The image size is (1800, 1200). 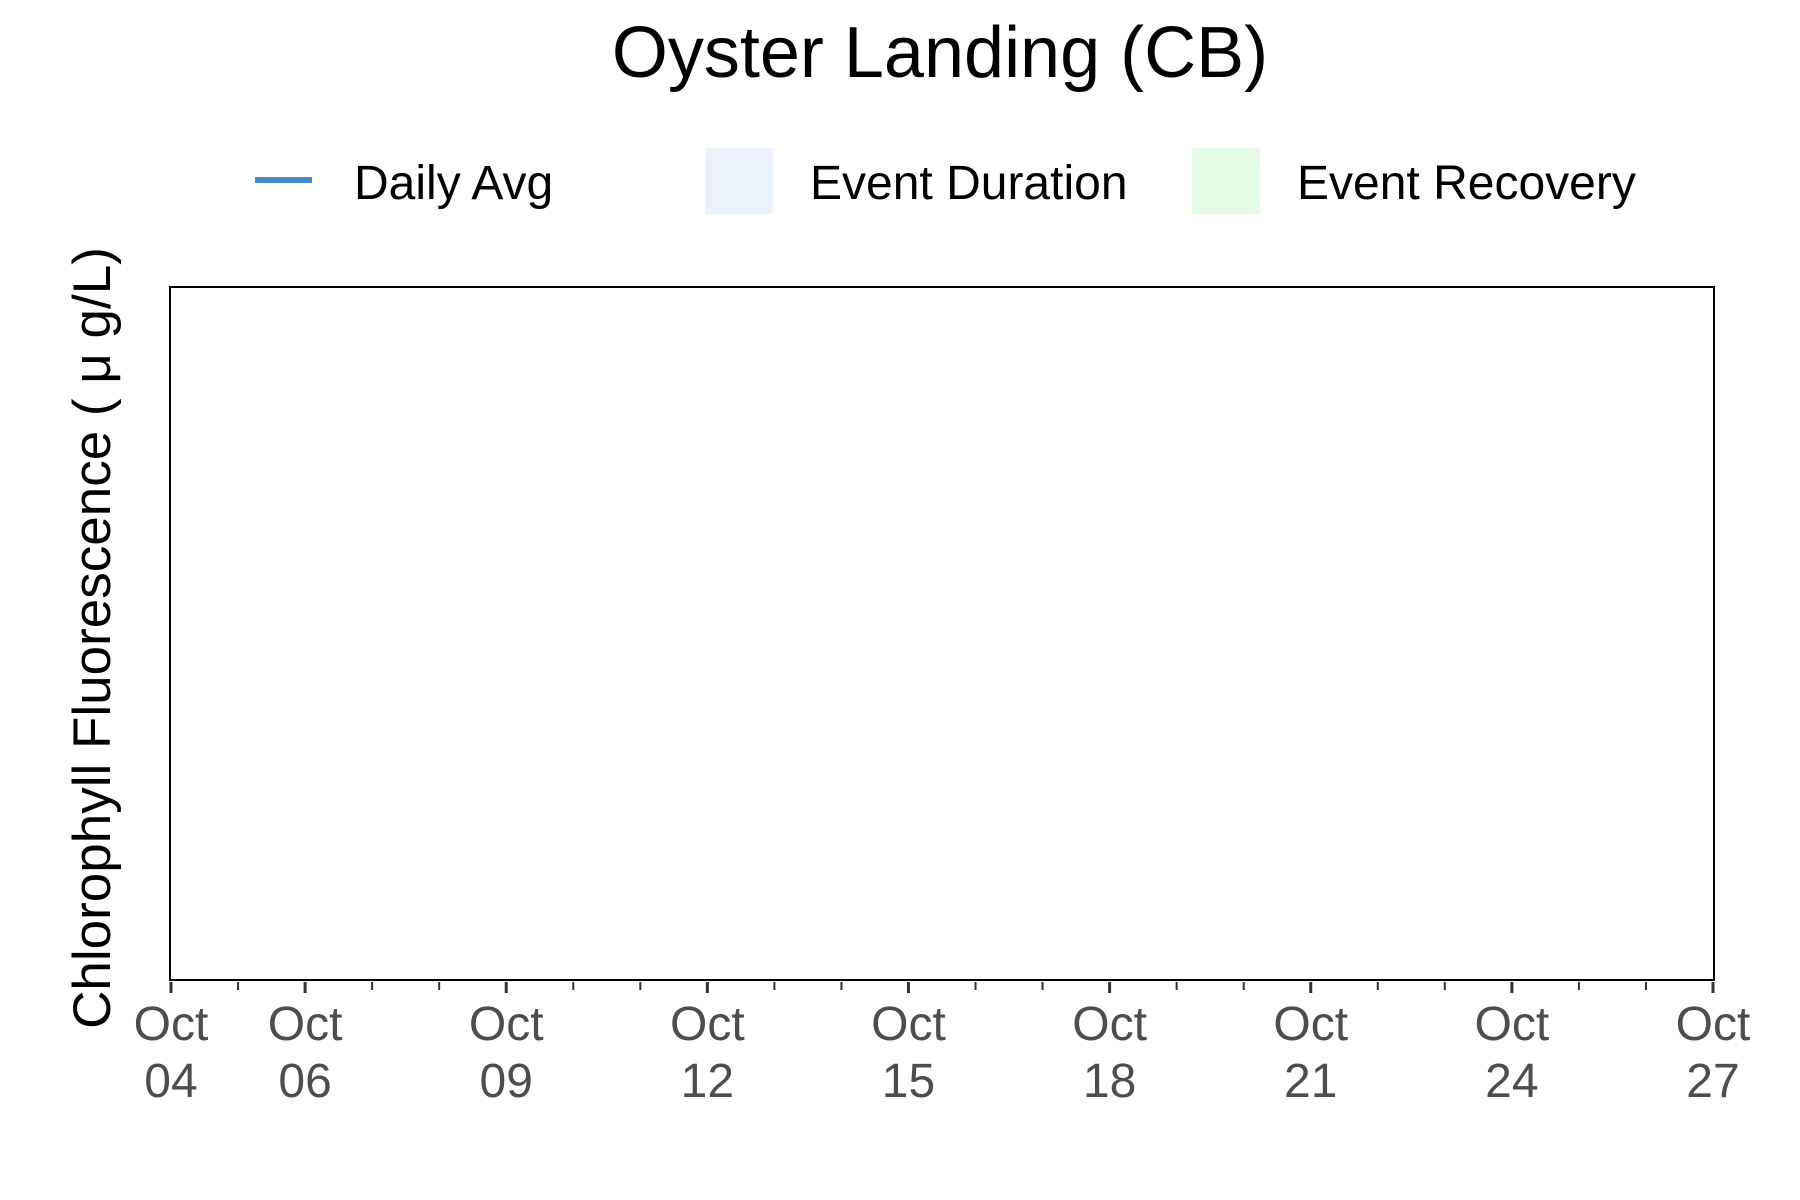 What do you see at coordinates (1310, 1053) in the screenshot?
I see `x-tick-label: Oct 21` at bounding box center [1310, 1053].